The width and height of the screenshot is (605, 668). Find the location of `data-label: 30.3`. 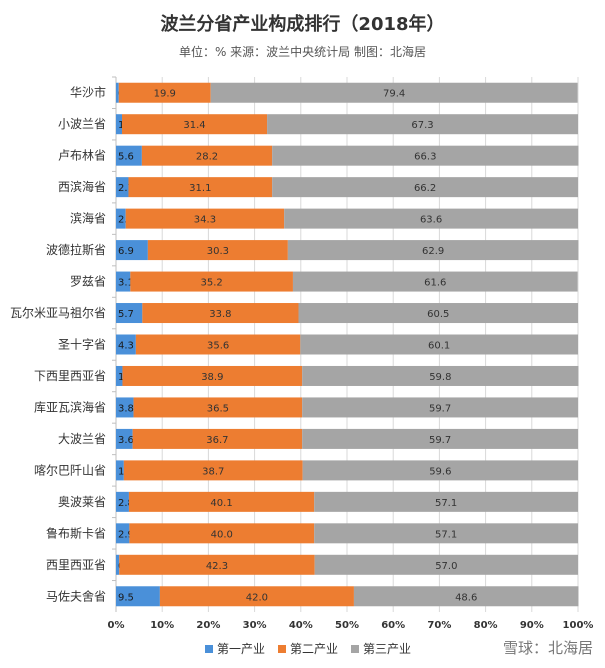

data-label: 30.3 is located at coordinates (218, 251).